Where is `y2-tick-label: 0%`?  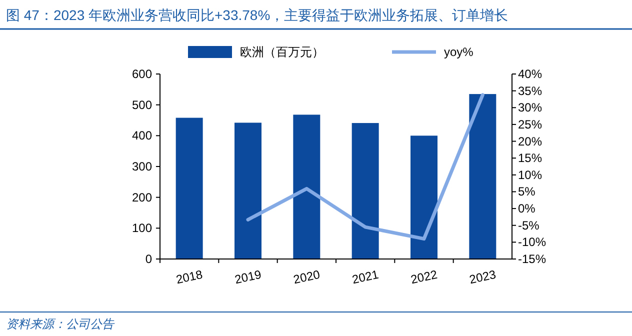 y2-tick-label: 0% is located at coordinates (527, 209).